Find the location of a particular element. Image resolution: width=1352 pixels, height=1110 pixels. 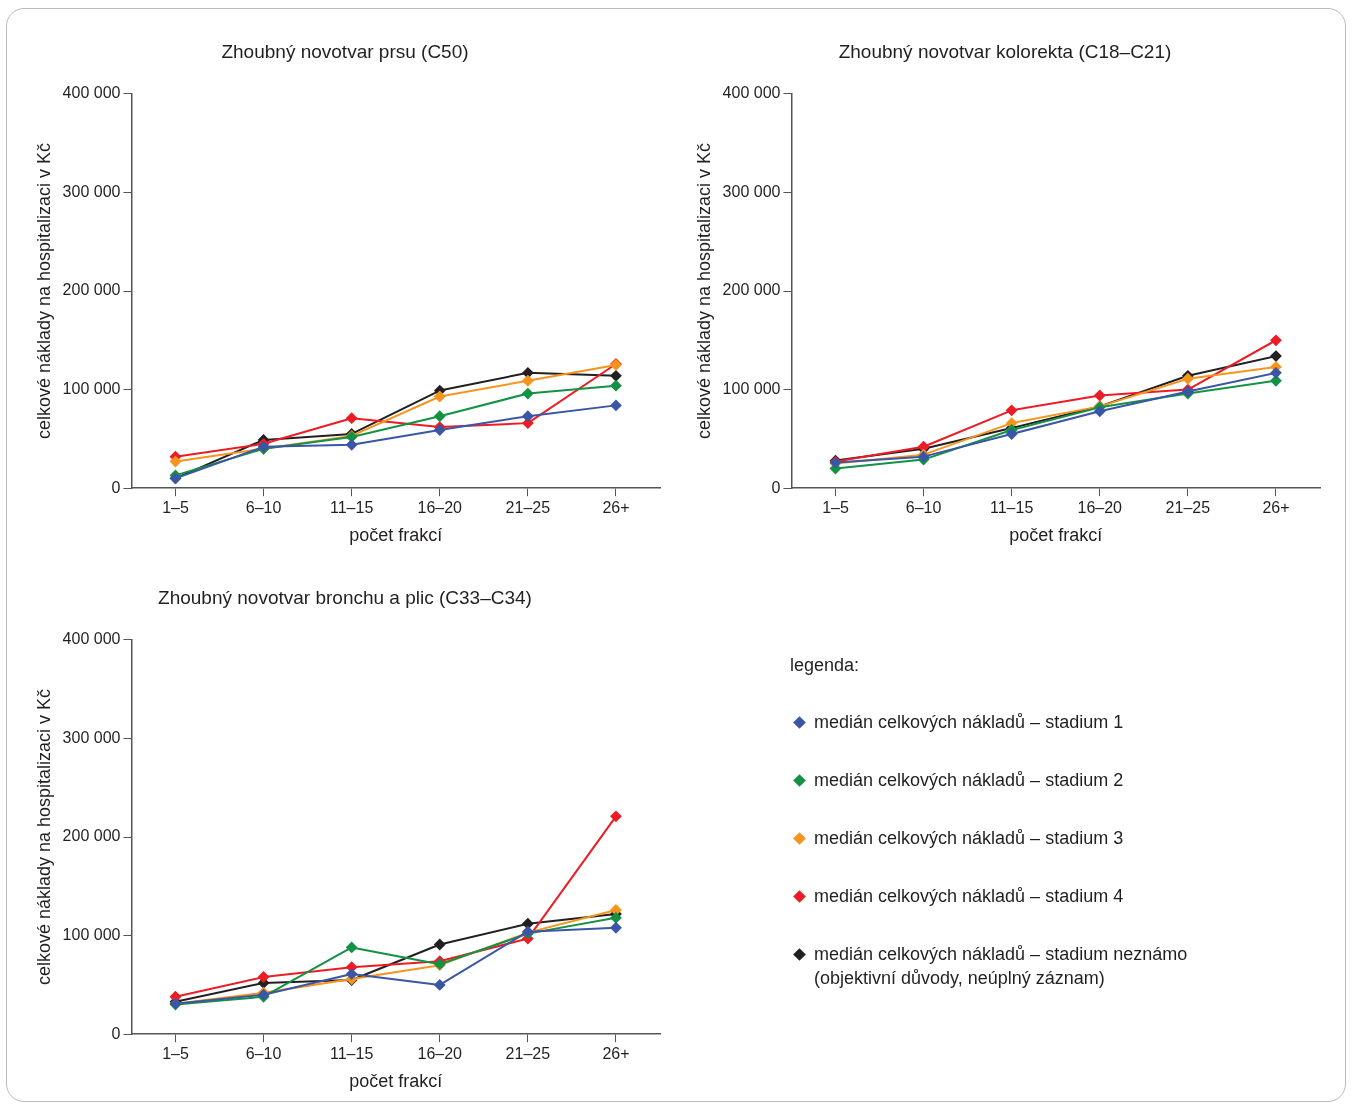

legend-label: medián celkových nákladů – stadium neznámo (objektivní důvody, neúplný záznam) is located at coordinates (1001, 966).